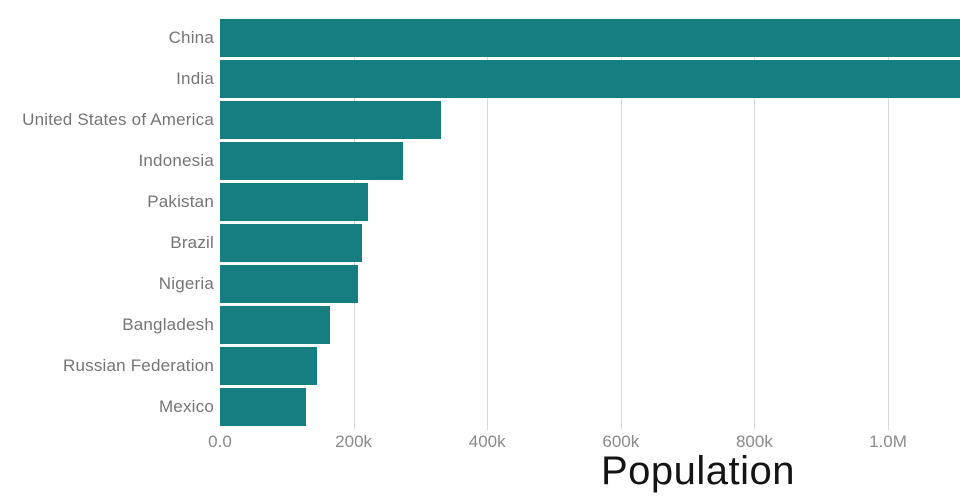 This screenshot has width=960, height=500. Describe the element at coordinates (754, 441) in the screenshot. I see `x-tick-label: 800k` at that location.